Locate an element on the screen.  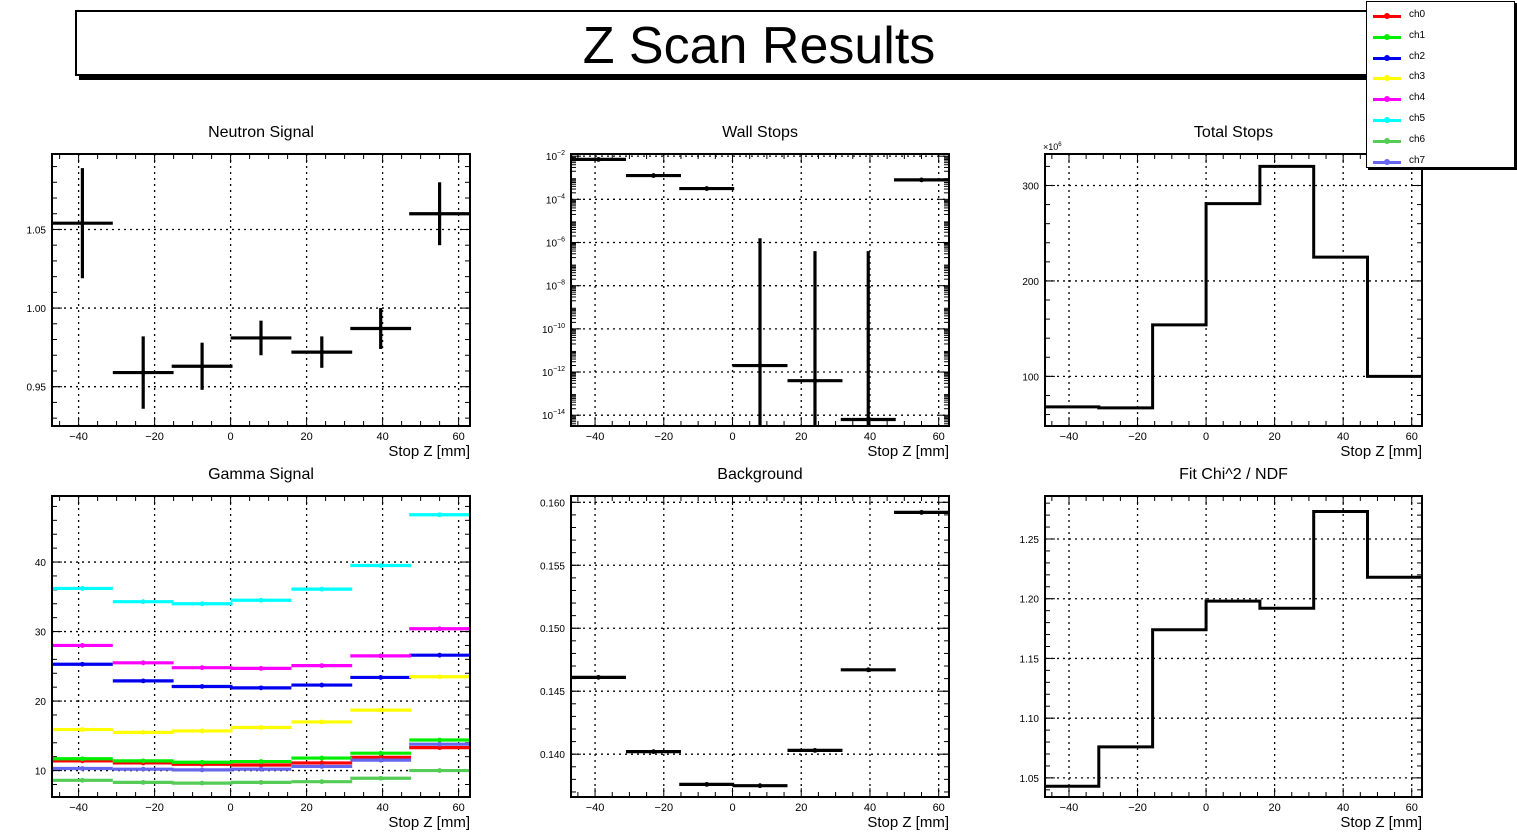
y-tick-label: 0.150 is located at coordinates (552, 629).